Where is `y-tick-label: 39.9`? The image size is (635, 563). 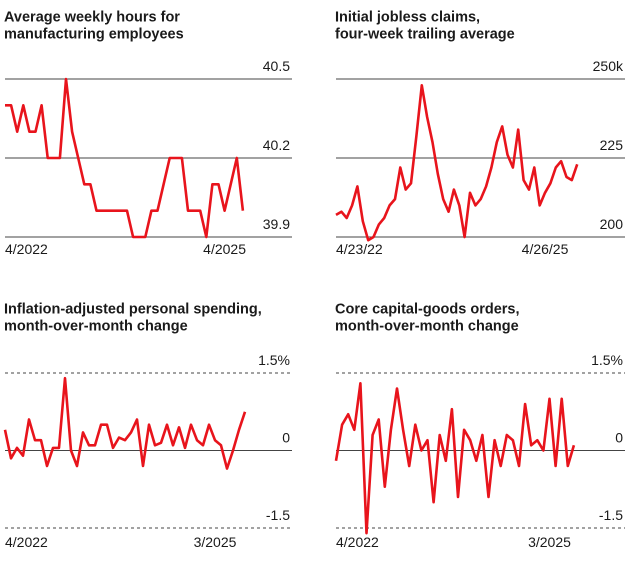 y-tick-label: 39.9 is located at coordinates (276, 224).